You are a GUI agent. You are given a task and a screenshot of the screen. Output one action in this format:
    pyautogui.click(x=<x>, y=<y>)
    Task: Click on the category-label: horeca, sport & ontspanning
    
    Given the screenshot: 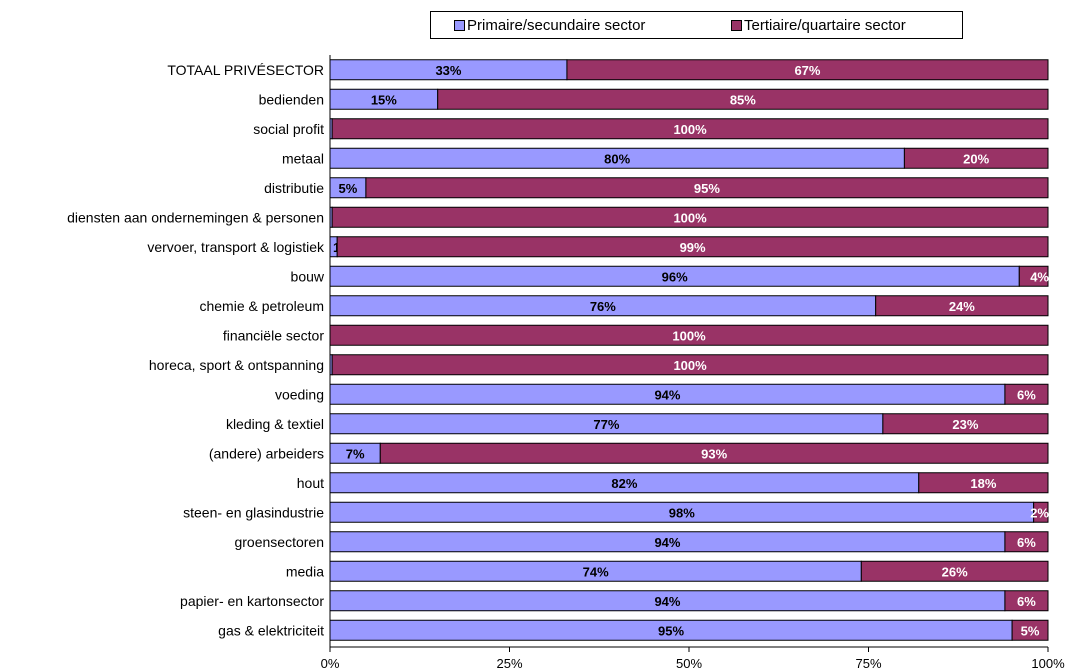 What is the action you would take?
    pyautogui.click(x=236, y=365)
    